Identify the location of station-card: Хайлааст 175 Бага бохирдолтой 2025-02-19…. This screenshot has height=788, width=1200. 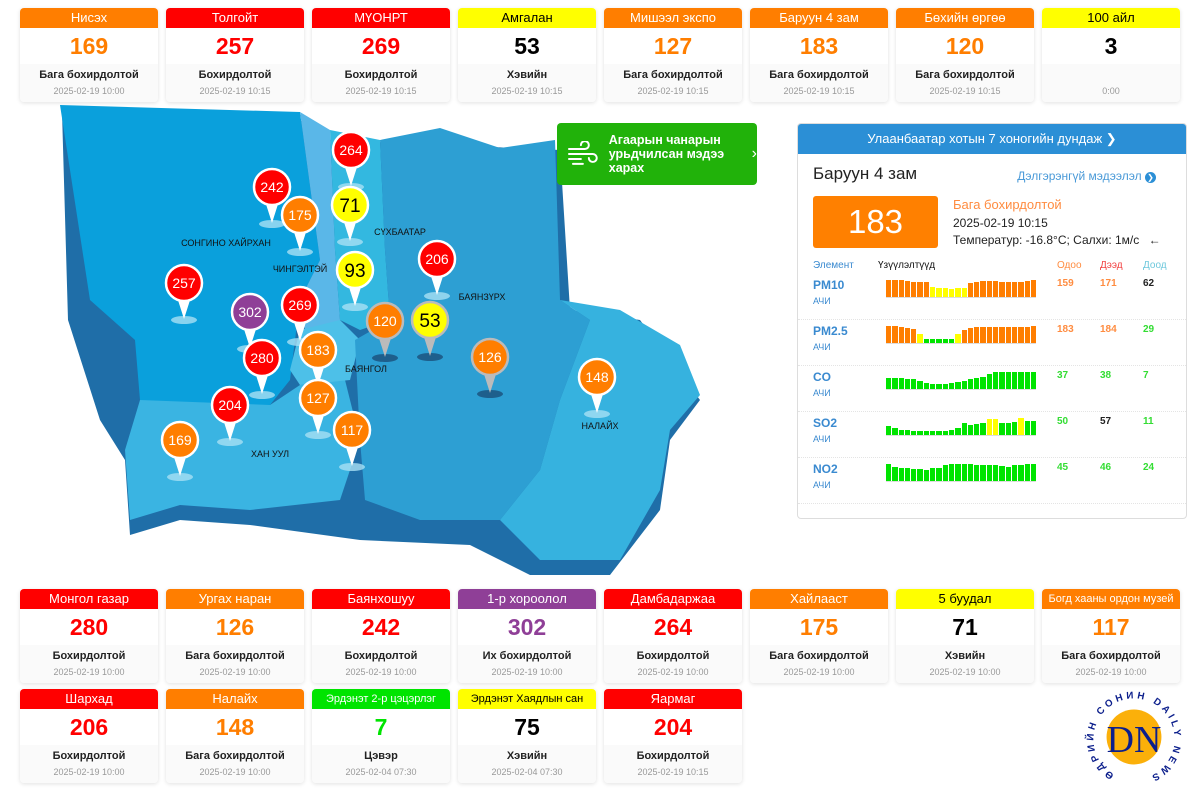
(819, 636).